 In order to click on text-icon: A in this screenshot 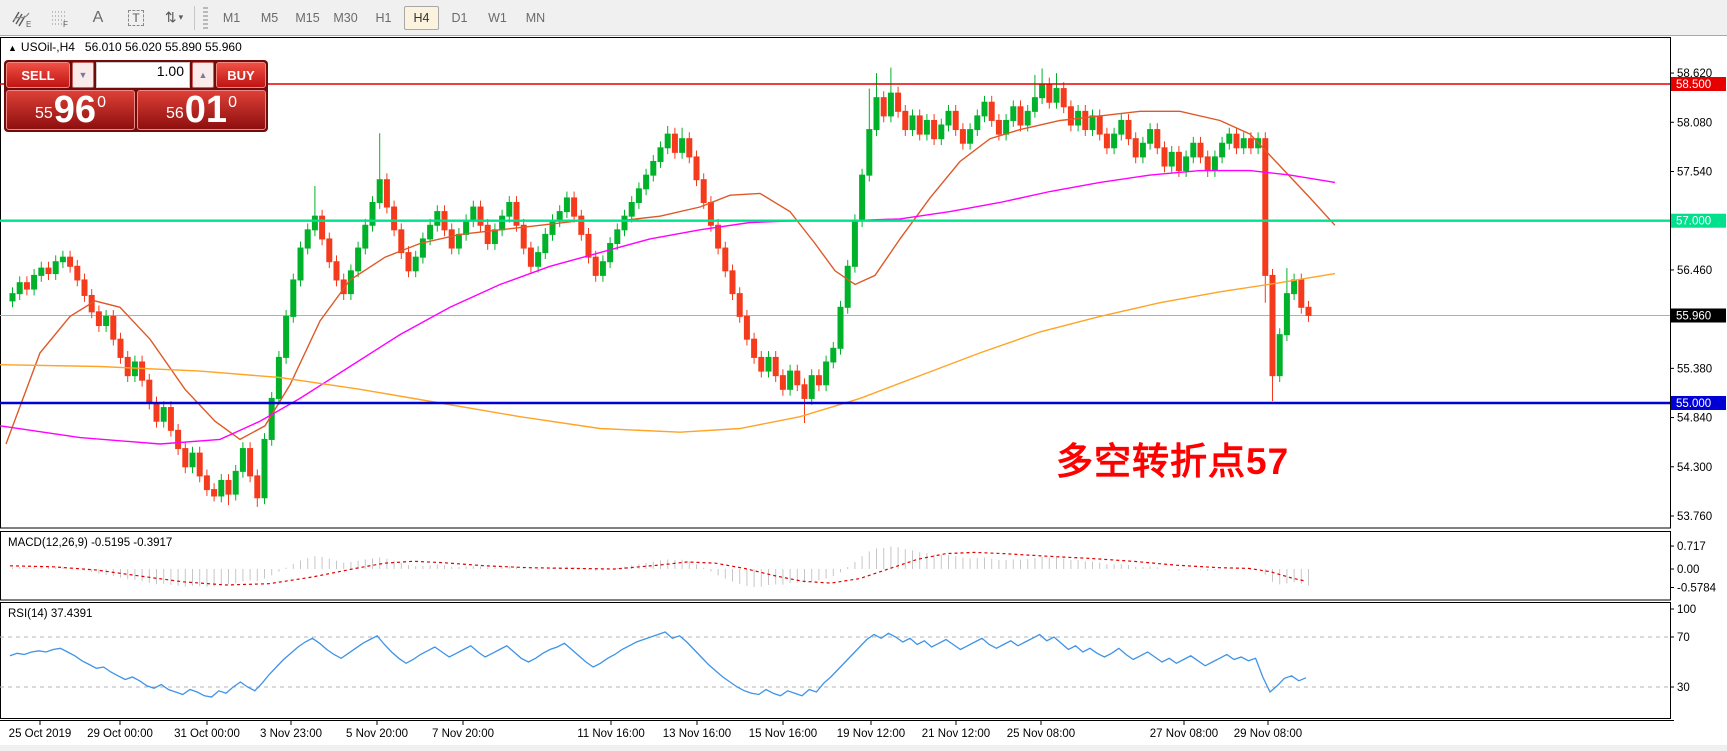, I will do `click(98, 17)`.